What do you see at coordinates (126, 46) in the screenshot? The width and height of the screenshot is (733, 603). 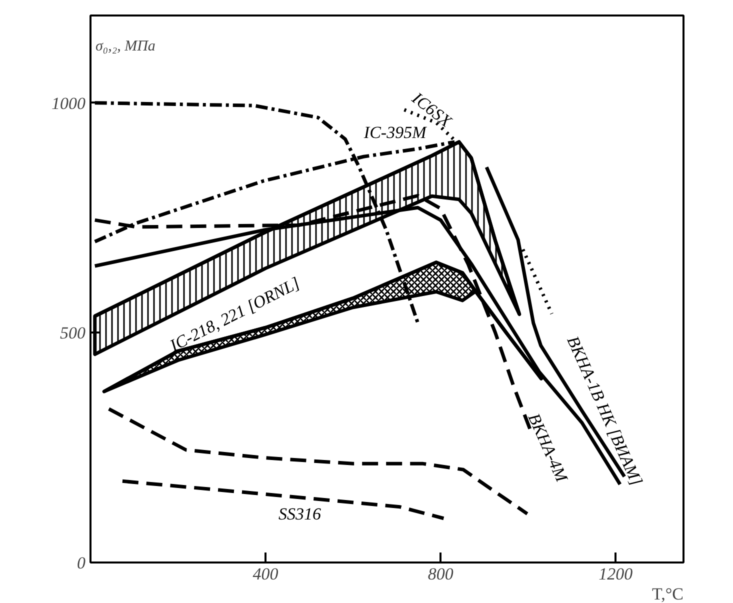 I see `y-axis-title: σ₀,₂, МПа` at bounding box center [126, 46].